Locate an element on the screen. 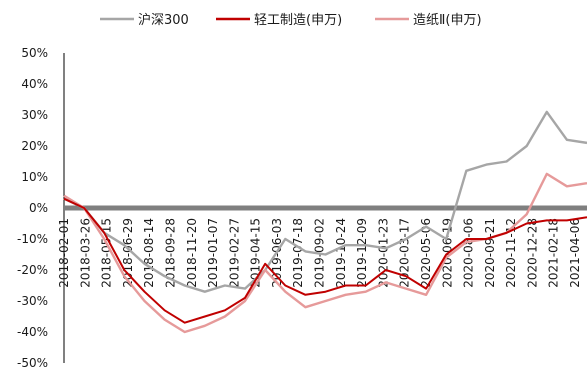 The image size is (587, 369). y-tick-label: 0% is located at coordinates (38, 208).